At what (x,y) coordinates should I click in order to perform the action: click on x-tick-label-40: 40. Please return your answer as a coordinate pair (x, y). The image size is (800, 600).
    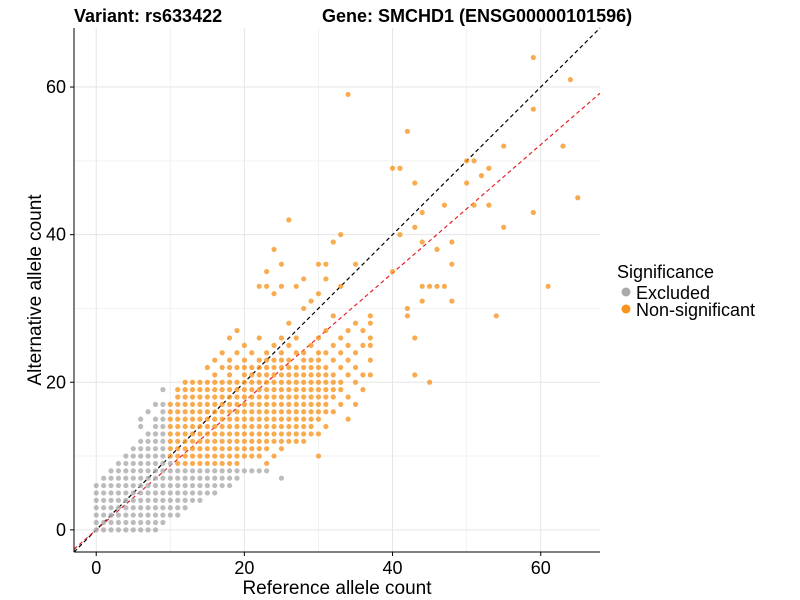
    Looking at the image, I should click on (393, 568).